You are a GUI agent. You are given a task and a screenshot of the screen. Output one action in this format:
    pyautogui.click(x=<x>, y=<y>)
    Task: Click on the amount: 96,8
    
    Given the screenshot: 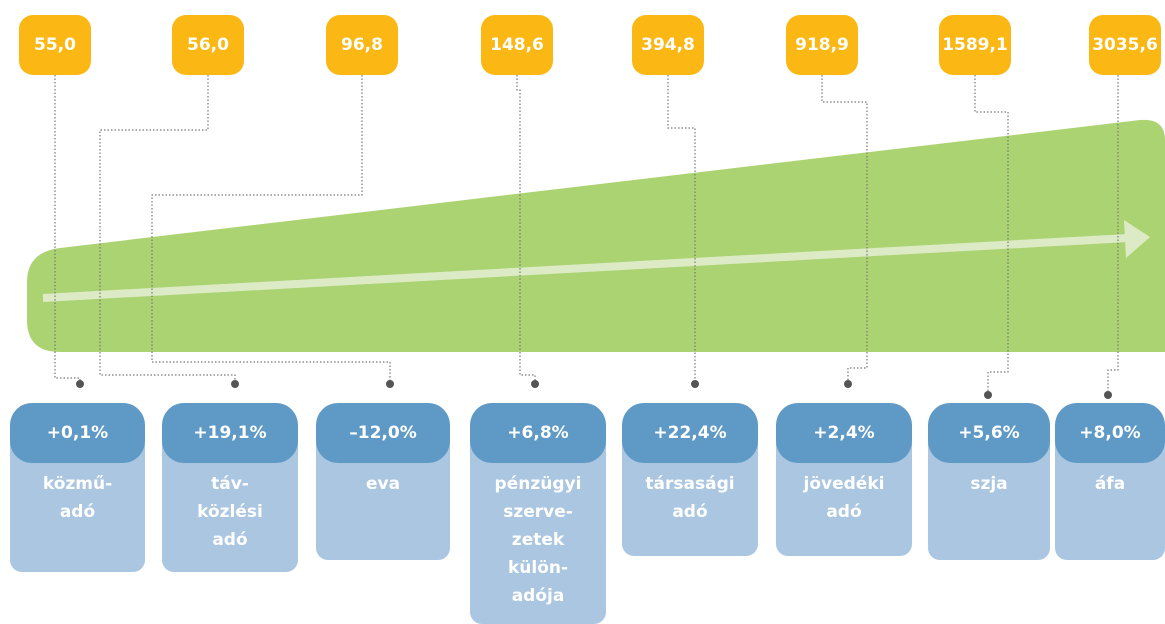 What is the action you would take?
    pyautogui.click(x=362, y=45)
    